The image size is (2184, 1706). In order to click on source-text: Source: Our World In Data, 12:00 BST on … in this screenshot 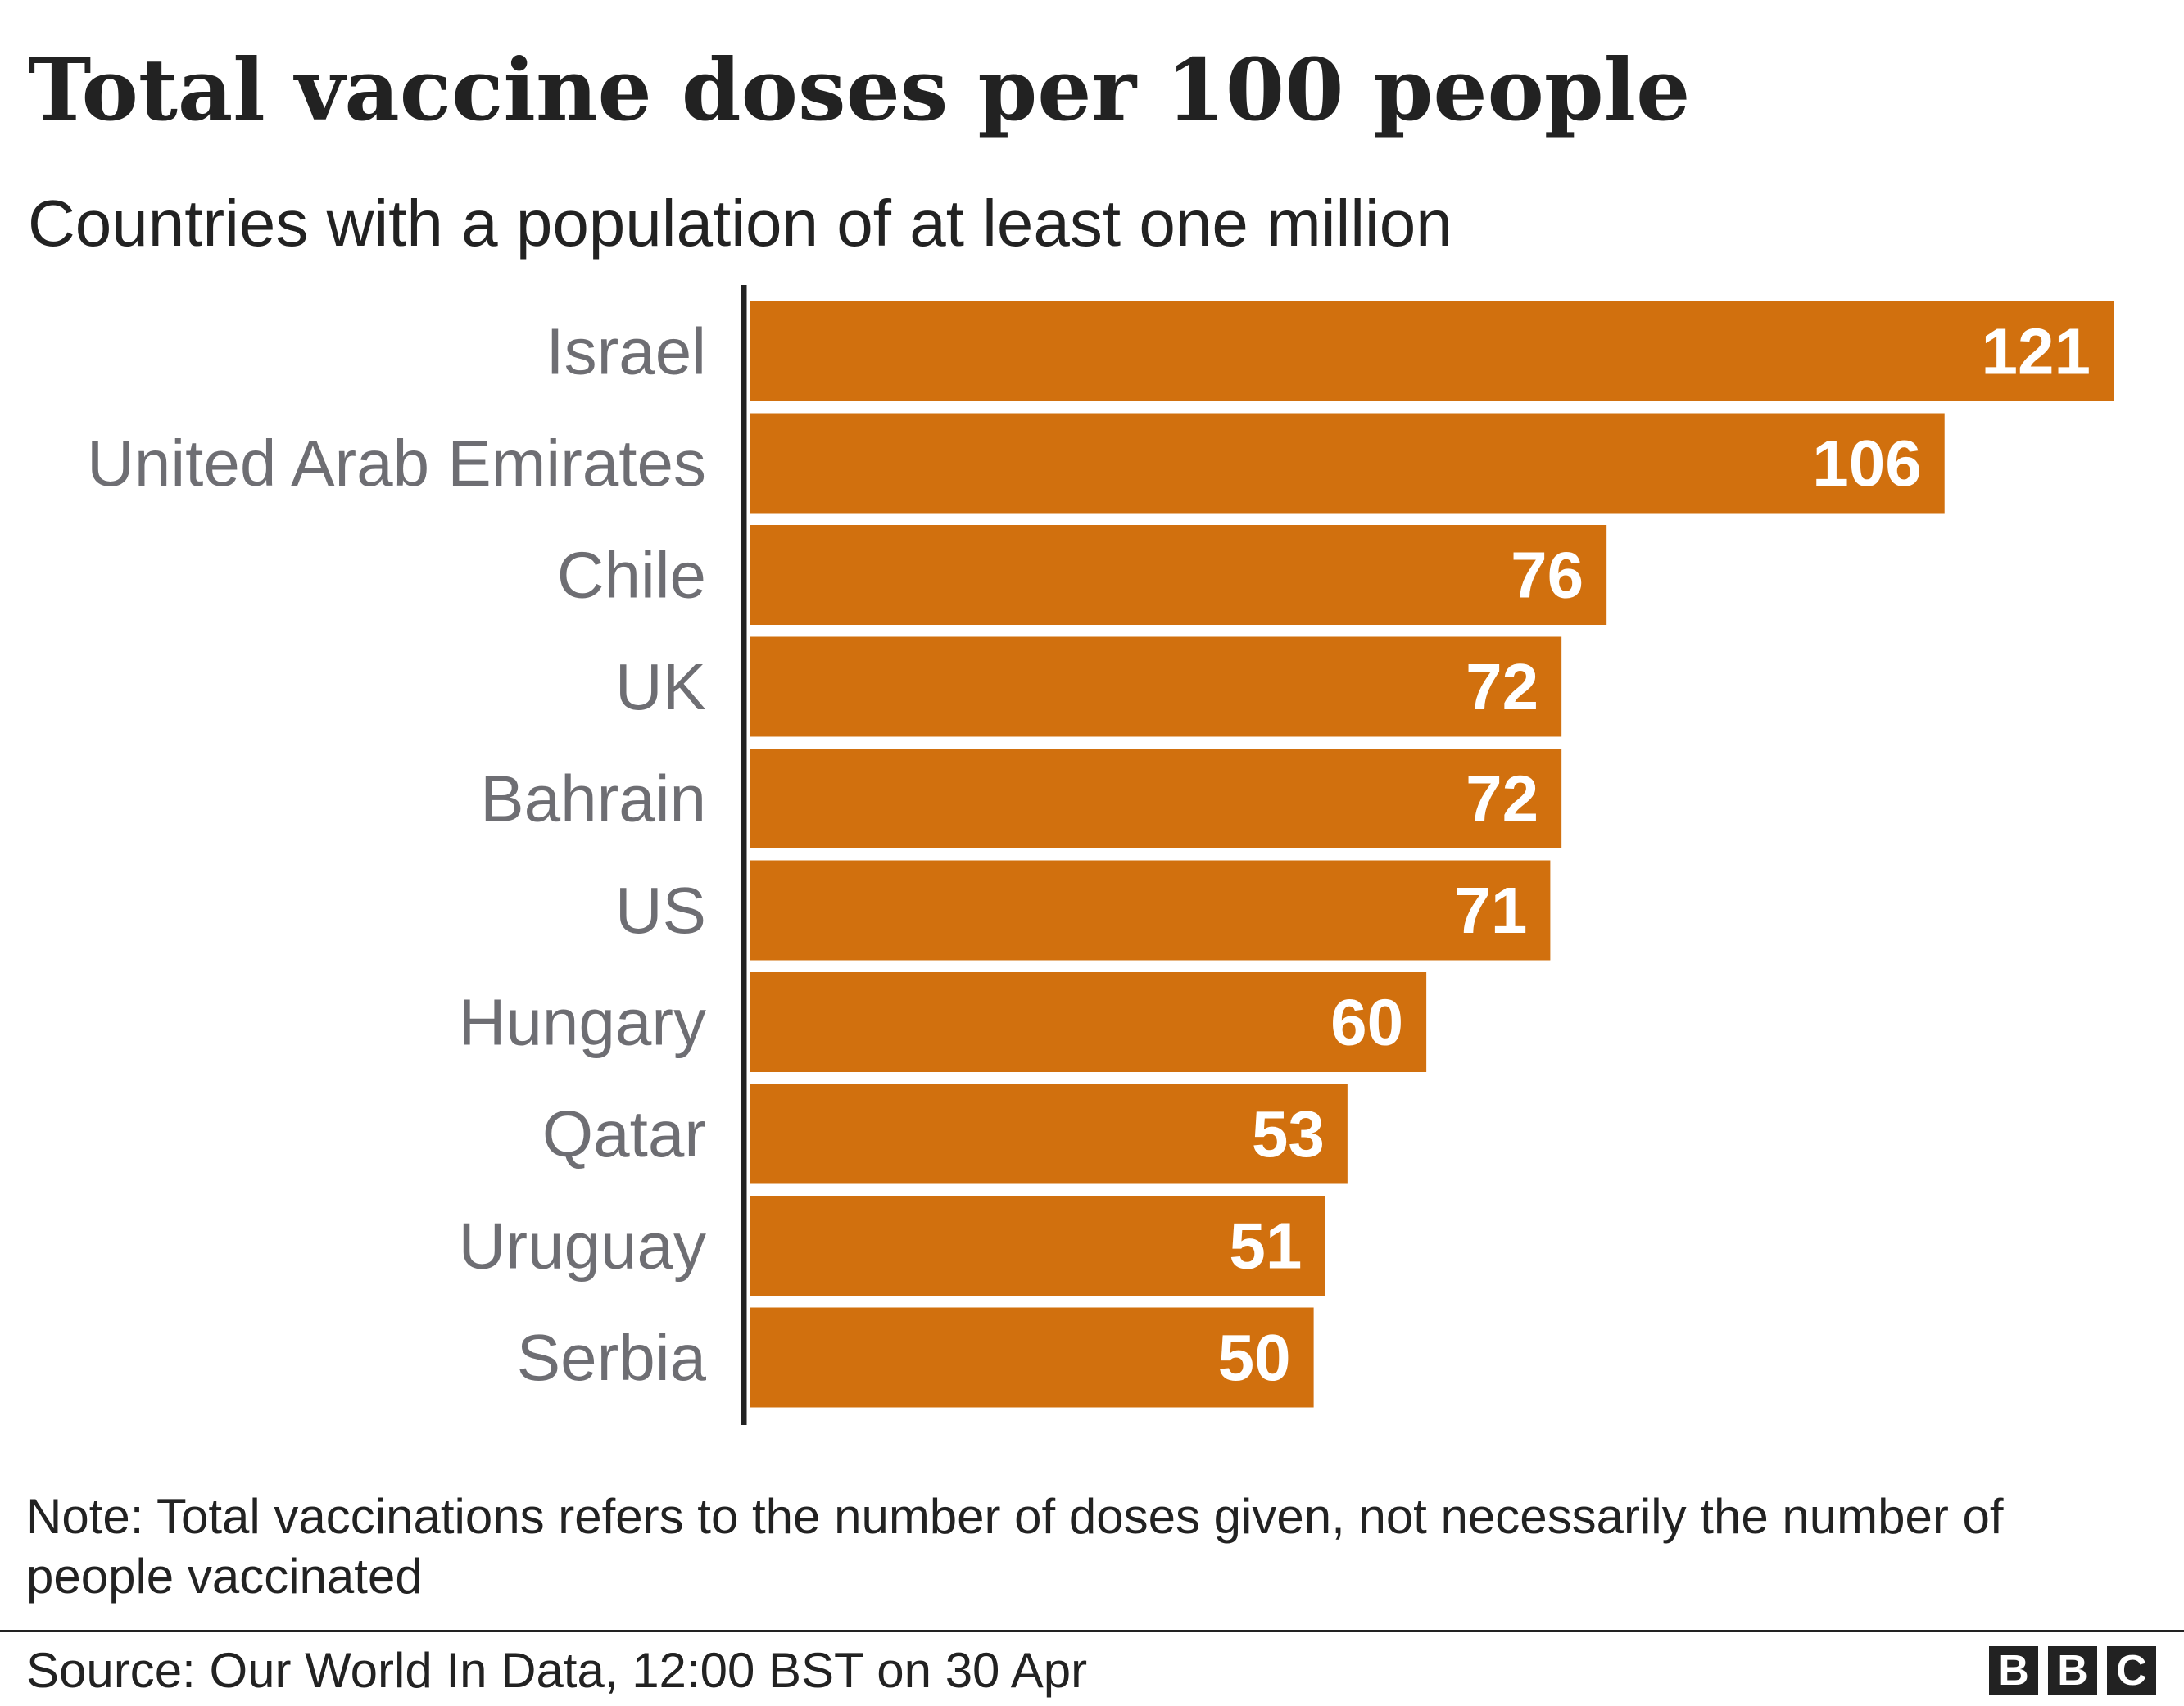, I will do `click(557, 1670)`.